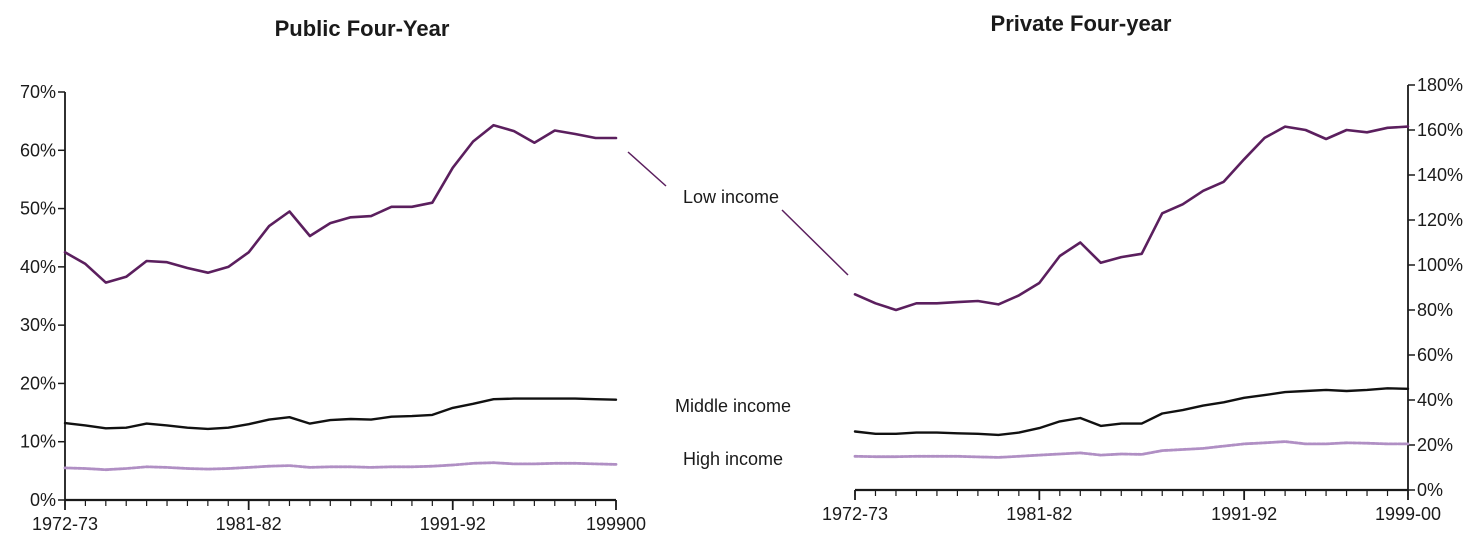 The height and width of the screenshot is (535, 1483). Describe the element at coordinates (38, 209) in the screenshot. I see `public-y-tick-label: 50%` at that location.